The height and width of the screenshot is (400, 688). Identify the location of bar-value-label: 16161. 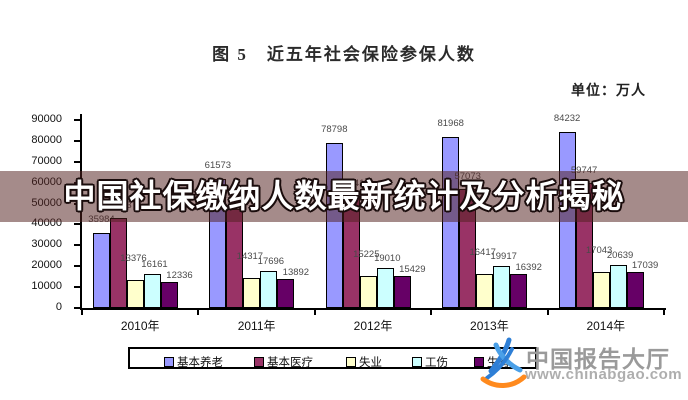
(154, 265).